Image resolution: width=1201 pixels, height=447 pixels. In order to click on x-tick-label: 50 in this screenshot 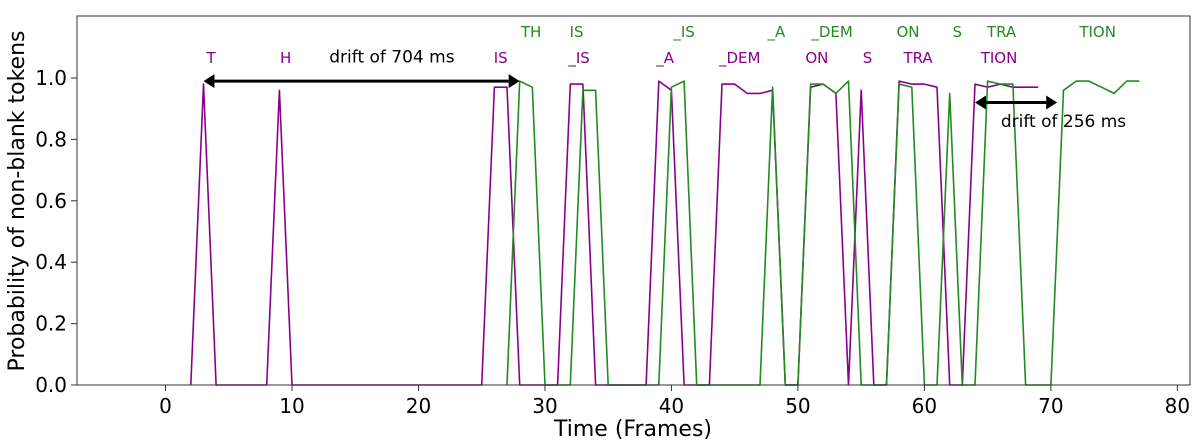, I will do `click(797, 406)`.